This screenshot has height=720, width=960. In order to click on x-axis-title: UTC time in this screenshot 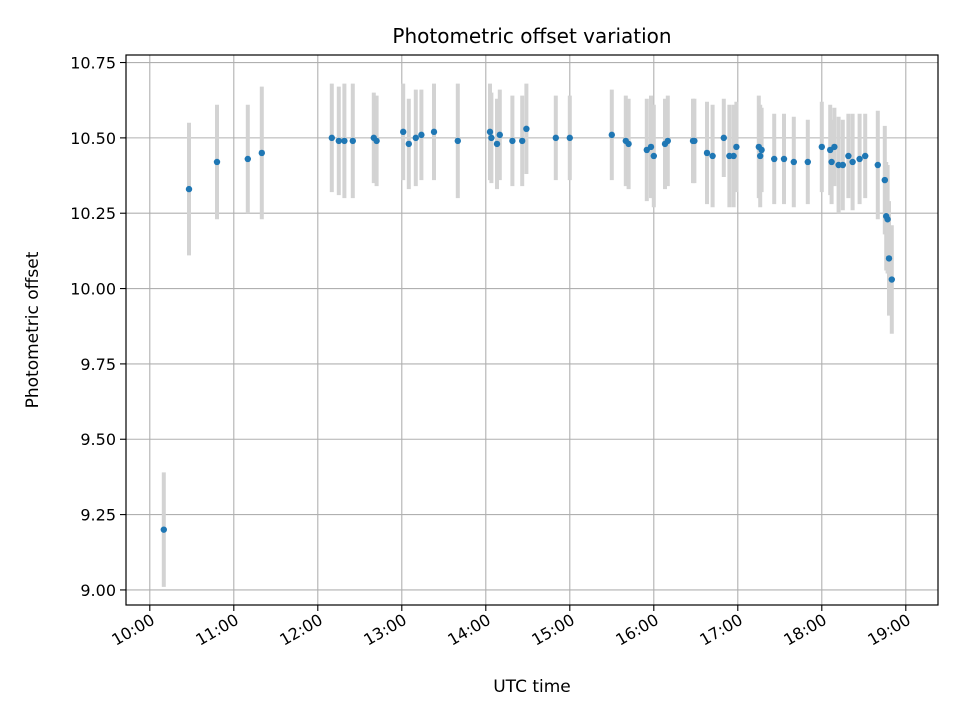, I will do `click(532, 687)`.